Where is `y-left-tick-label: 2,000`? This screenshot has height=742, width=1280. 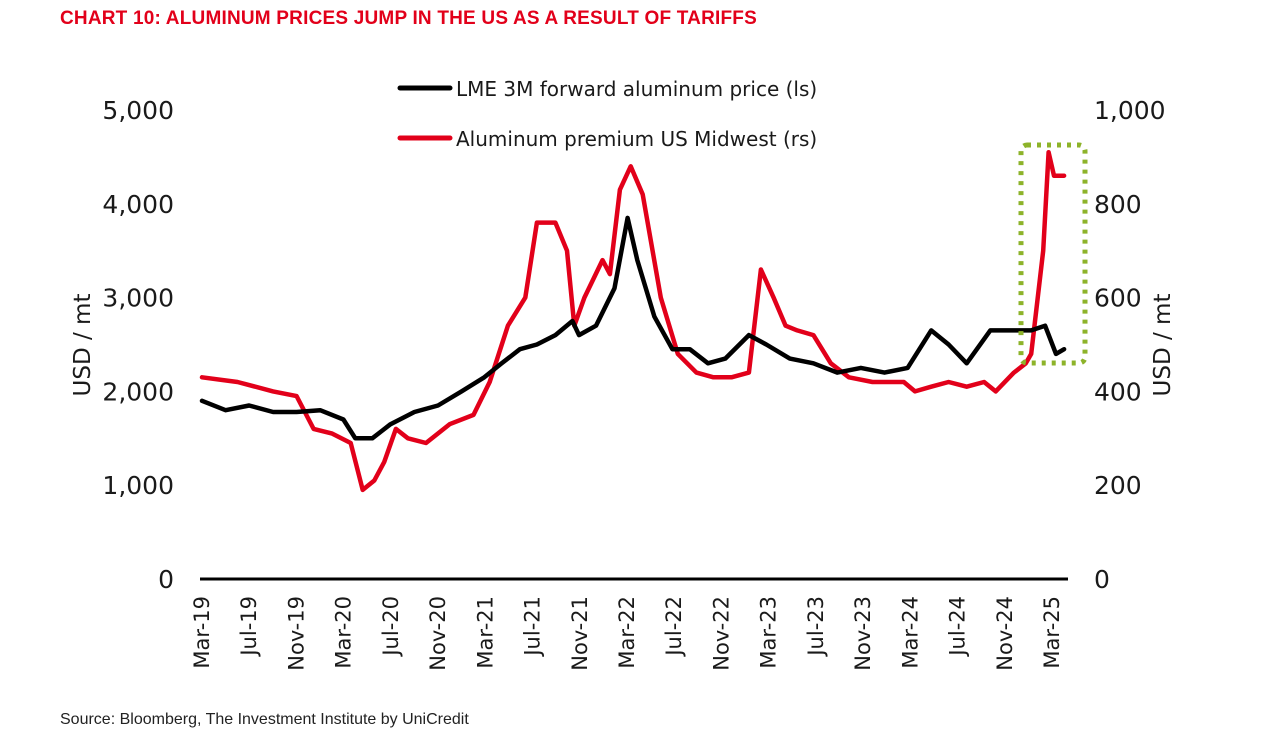 y-left-tick-label: 2,000 is located at coordinates (138, 391).